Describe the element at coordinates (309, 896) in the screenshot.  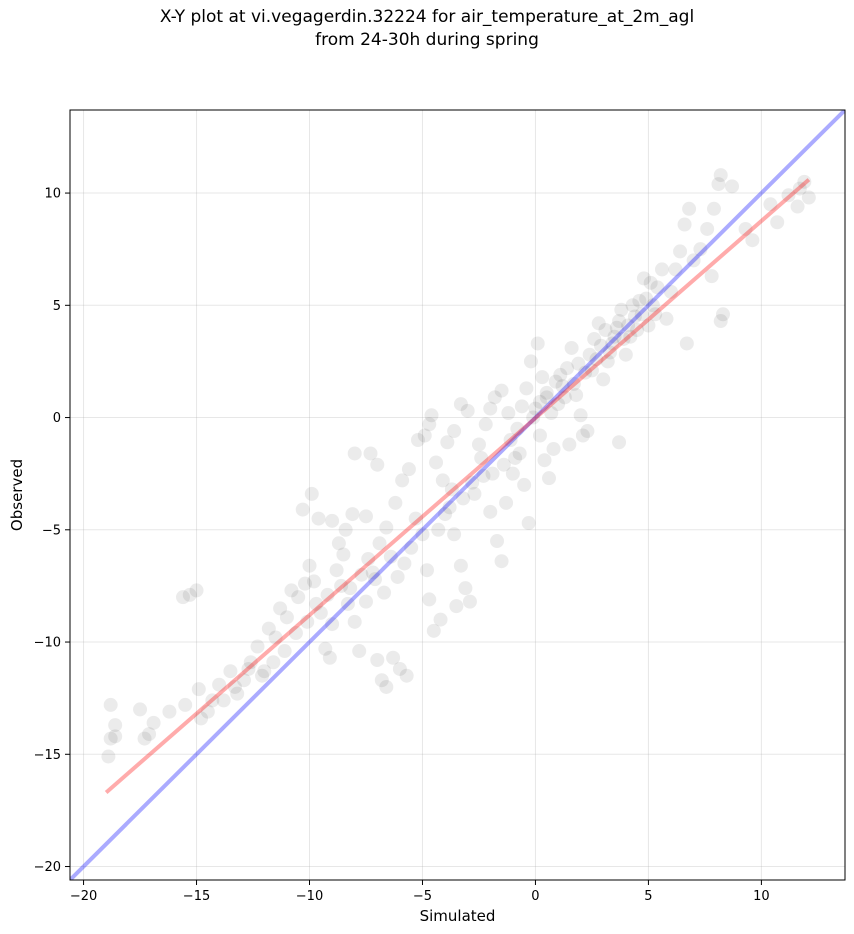
I see `x-tick-label: −10` at that location.